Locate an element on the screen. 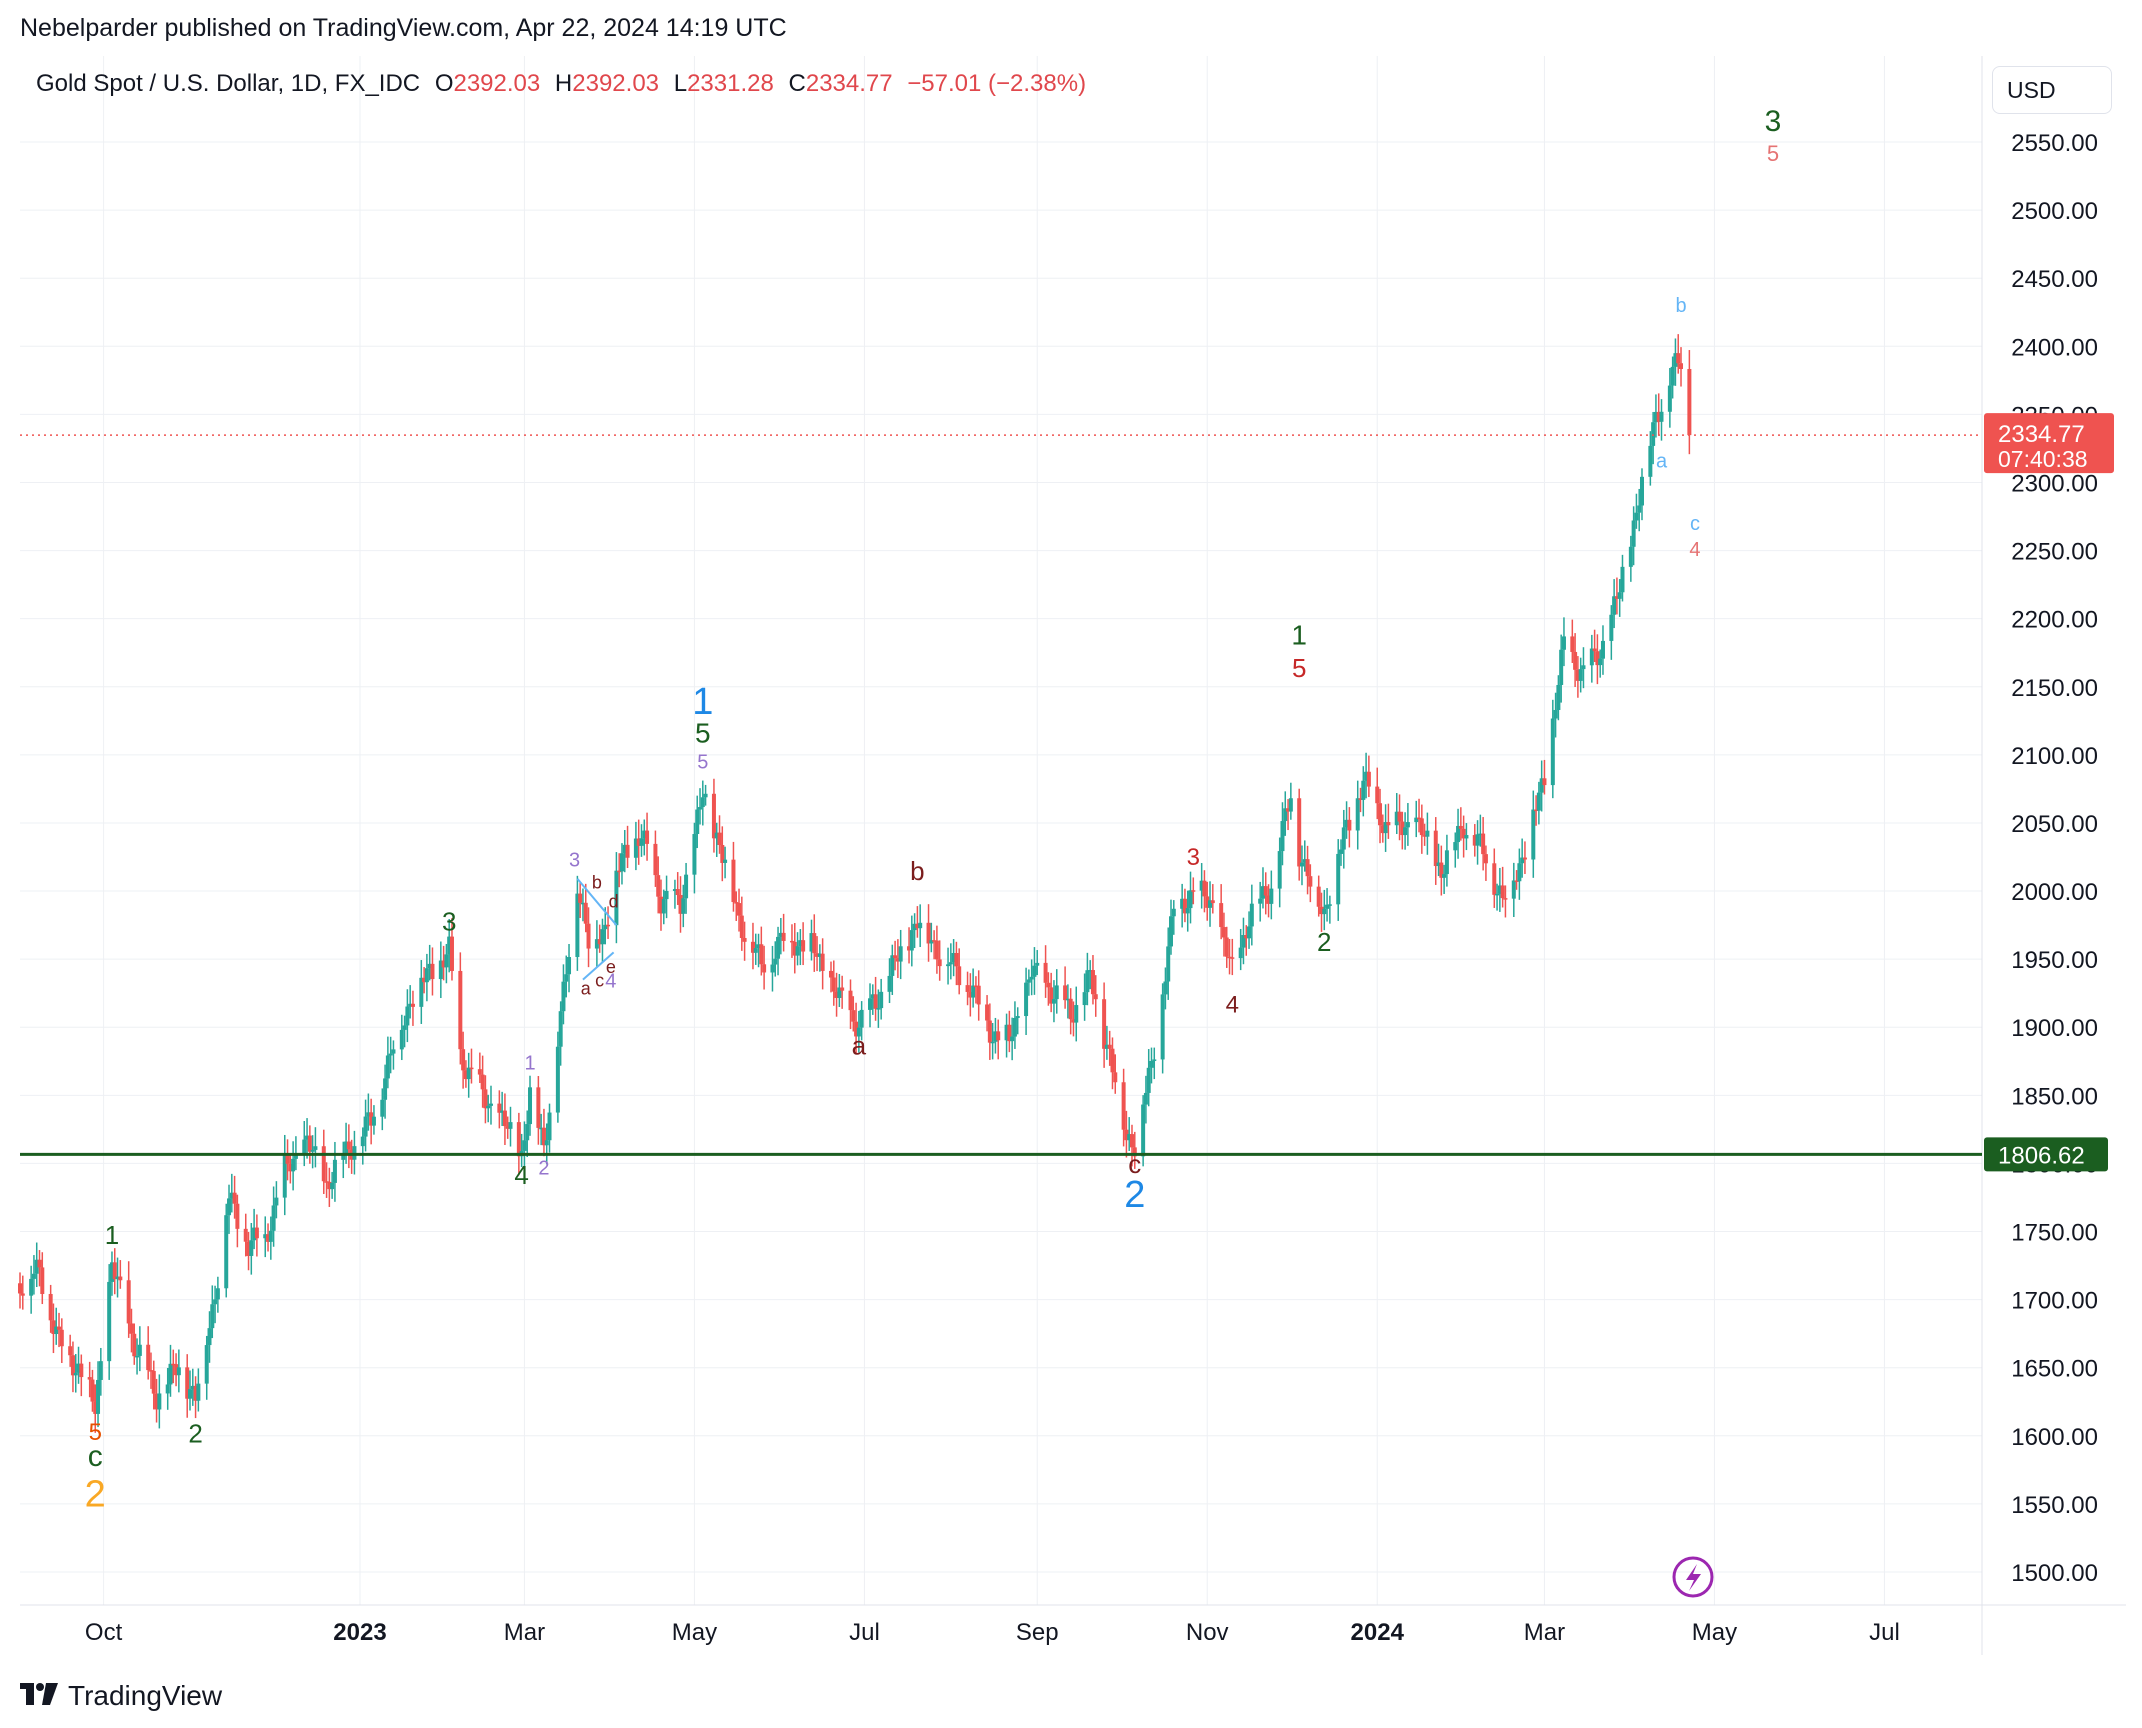  y-tick-label: 2050.00 is located at coordinates (2054, 824).